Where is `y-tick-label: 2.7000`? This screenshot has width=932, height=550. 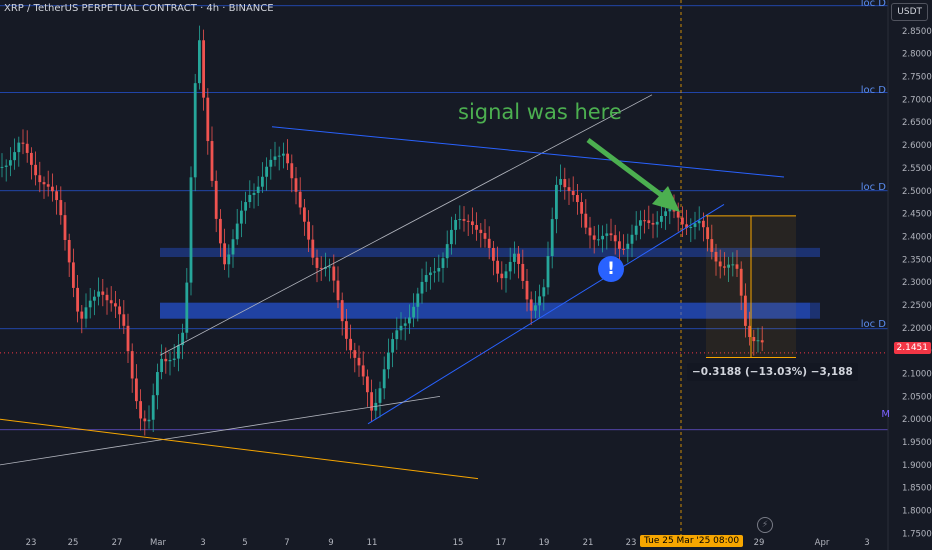
y-tick-label: 2.7000 is located at coordinates (917, 100).